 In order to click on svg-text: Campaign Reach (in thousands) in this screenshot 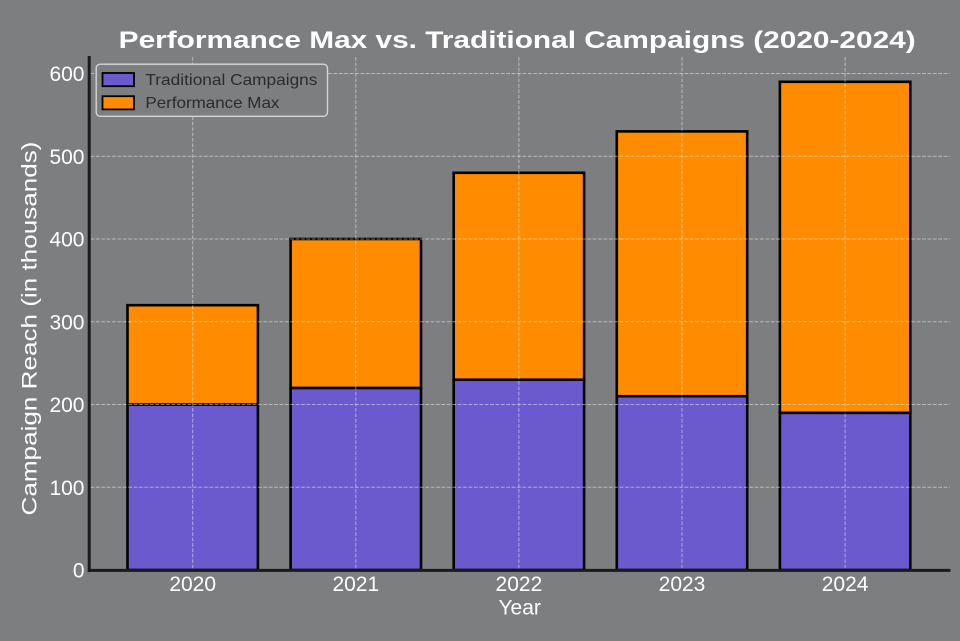, I will do `click(30, 329)`.